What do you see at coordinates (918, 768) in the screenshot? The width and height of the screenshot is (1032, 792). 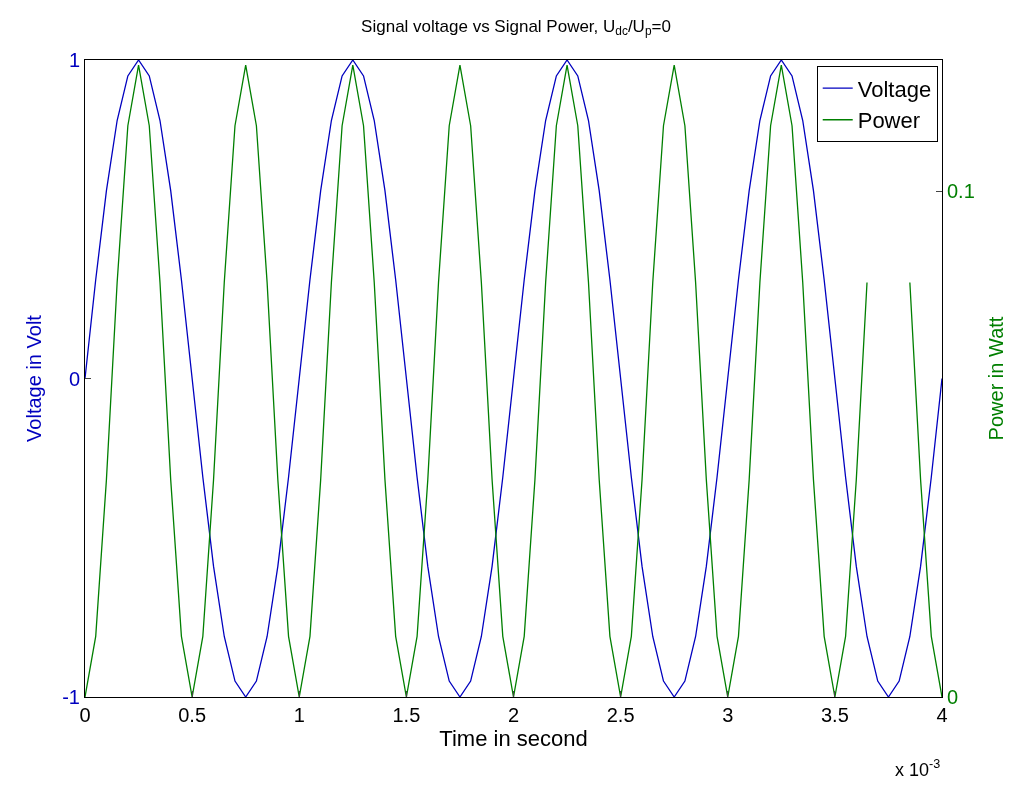 I see `text: x 10$^{-3}$` at bounding box center [918, 768].